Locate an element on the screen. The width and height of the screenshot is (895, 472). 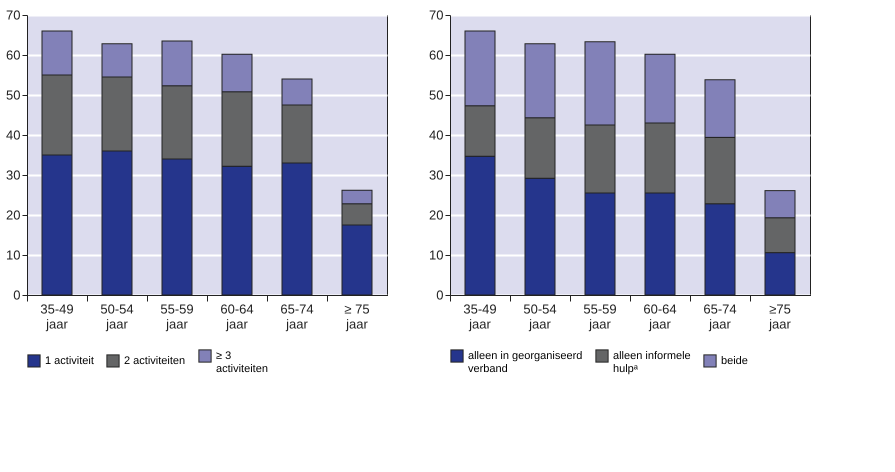
legend-label: ≥ 3 activiteiten is located at coordinates (242, 362).